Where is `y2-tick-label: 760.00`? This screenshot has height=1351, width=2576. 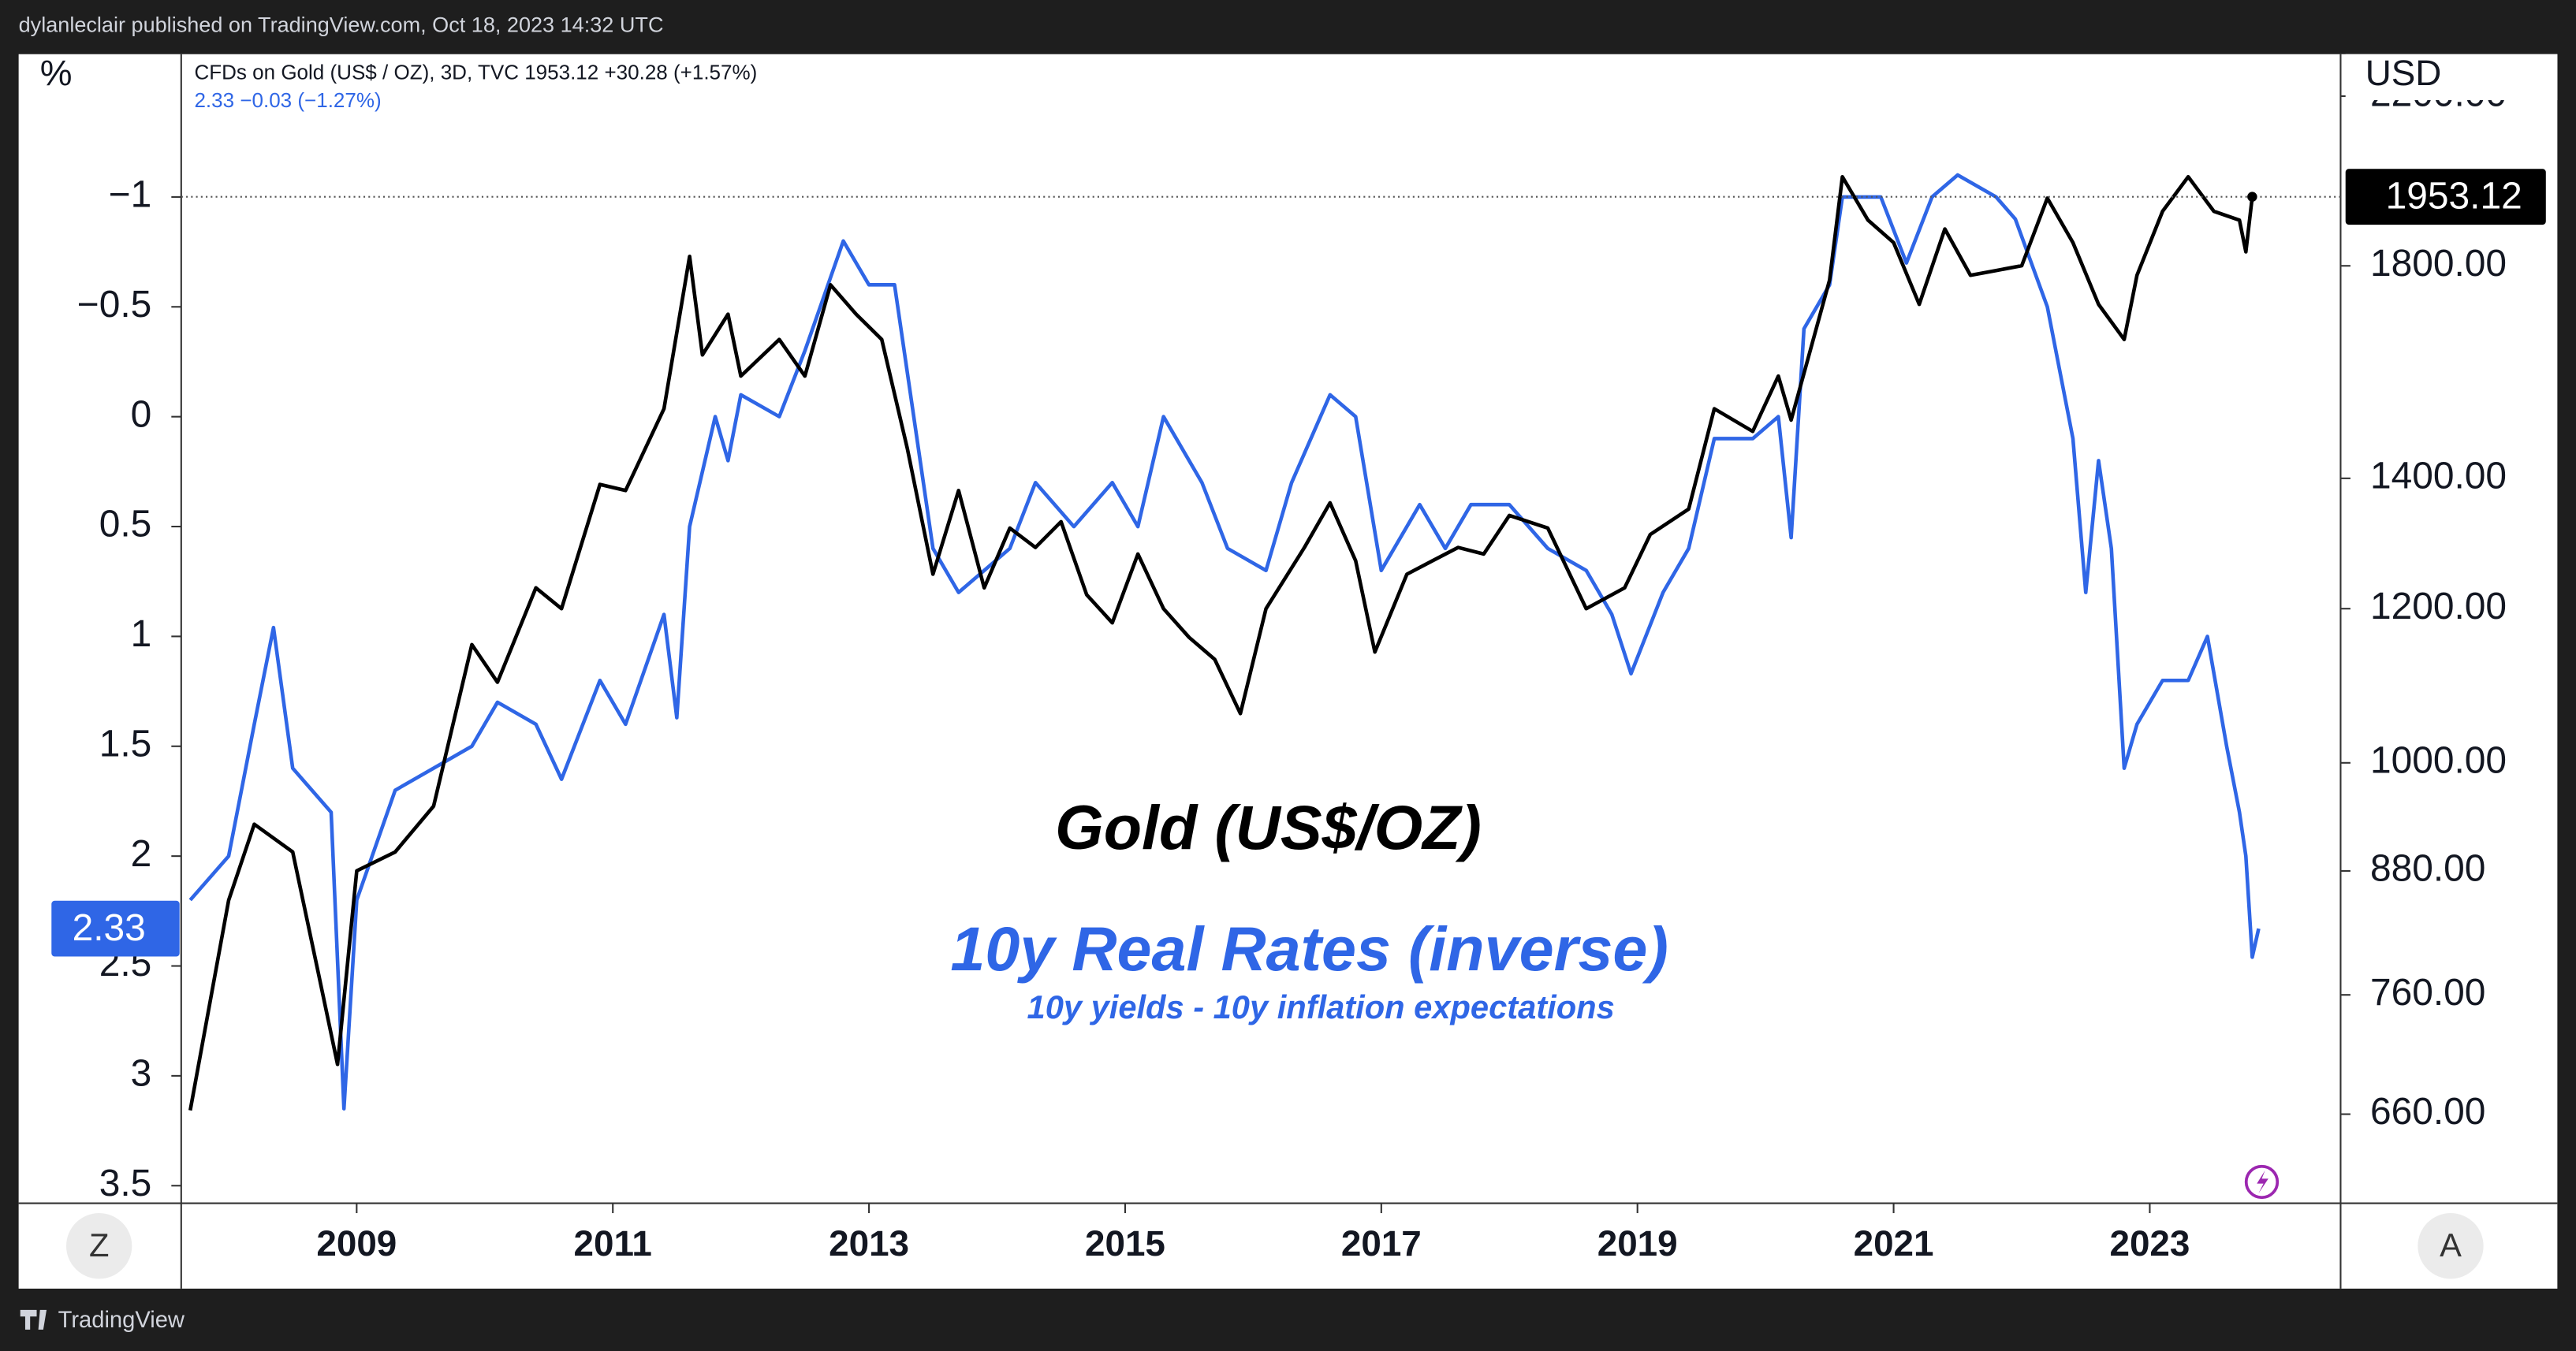 y2-tick-label: 760.00 is located at coordinates (2428, 993).